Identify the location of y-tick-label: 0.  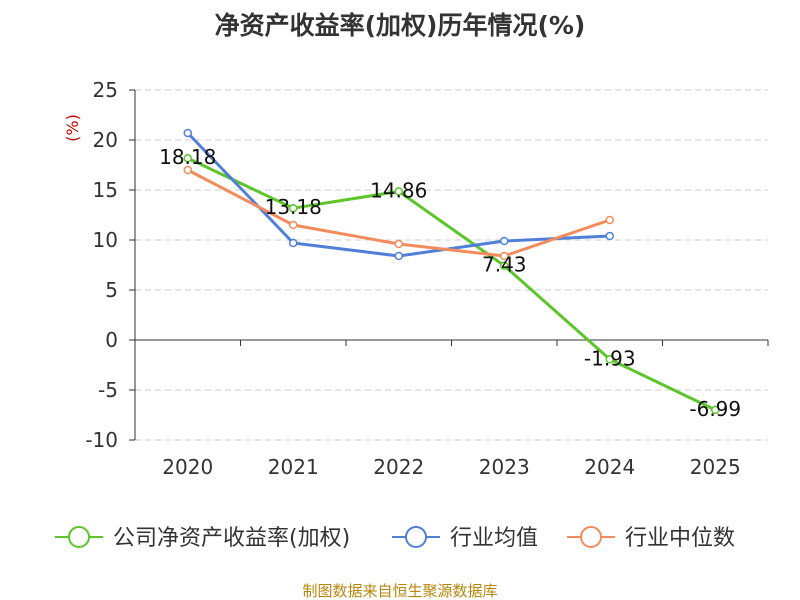
(111, 340).